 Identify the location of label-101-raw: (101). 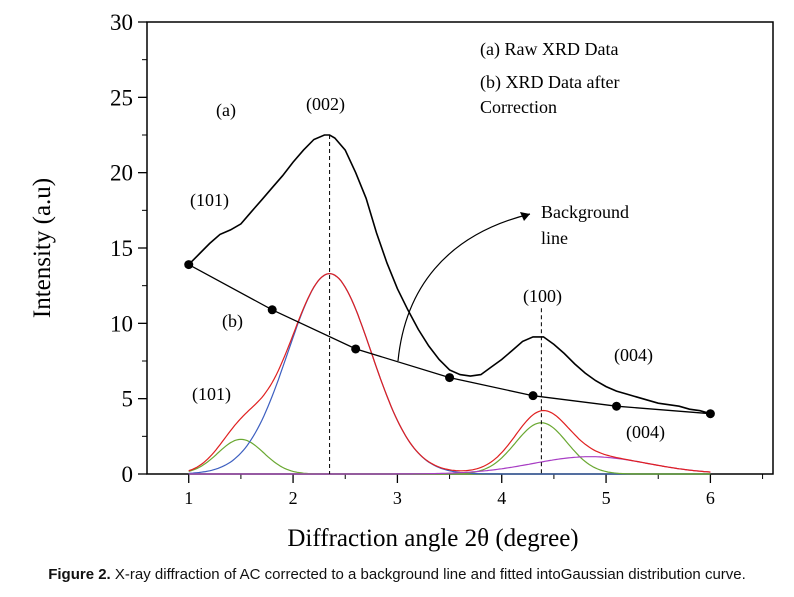
(209, 200).